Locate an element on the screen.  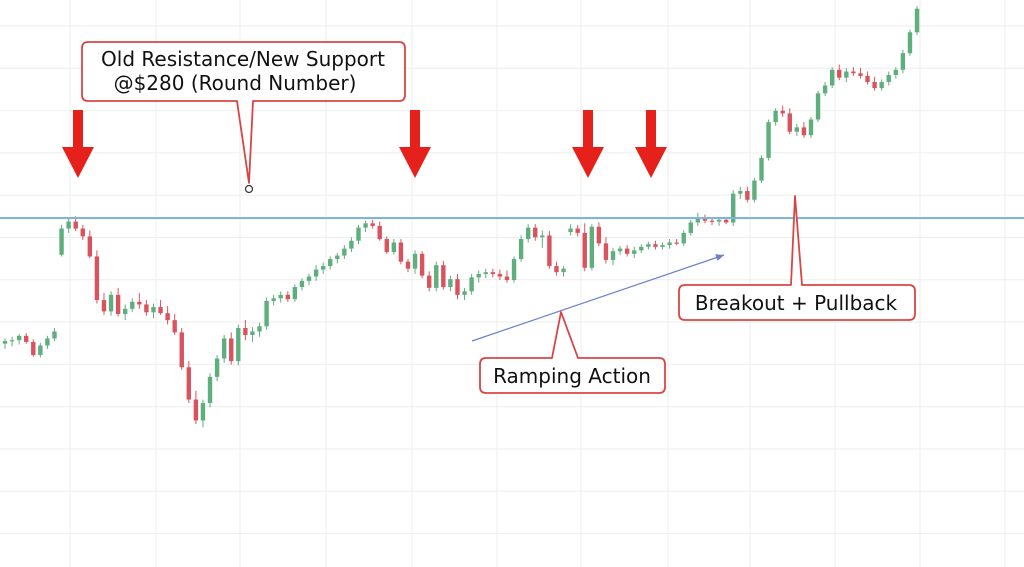
ramping-trend-line is located at coordinates (598, 298).